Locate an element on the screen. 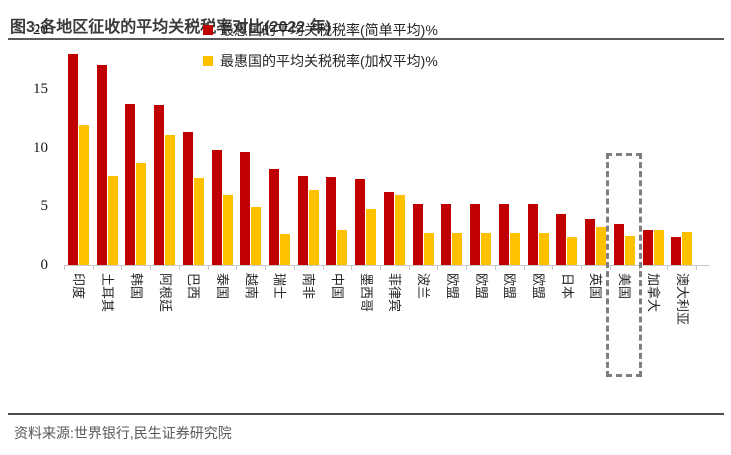  x-category-label-text: 巴西 is located at coordinates (194, 286).